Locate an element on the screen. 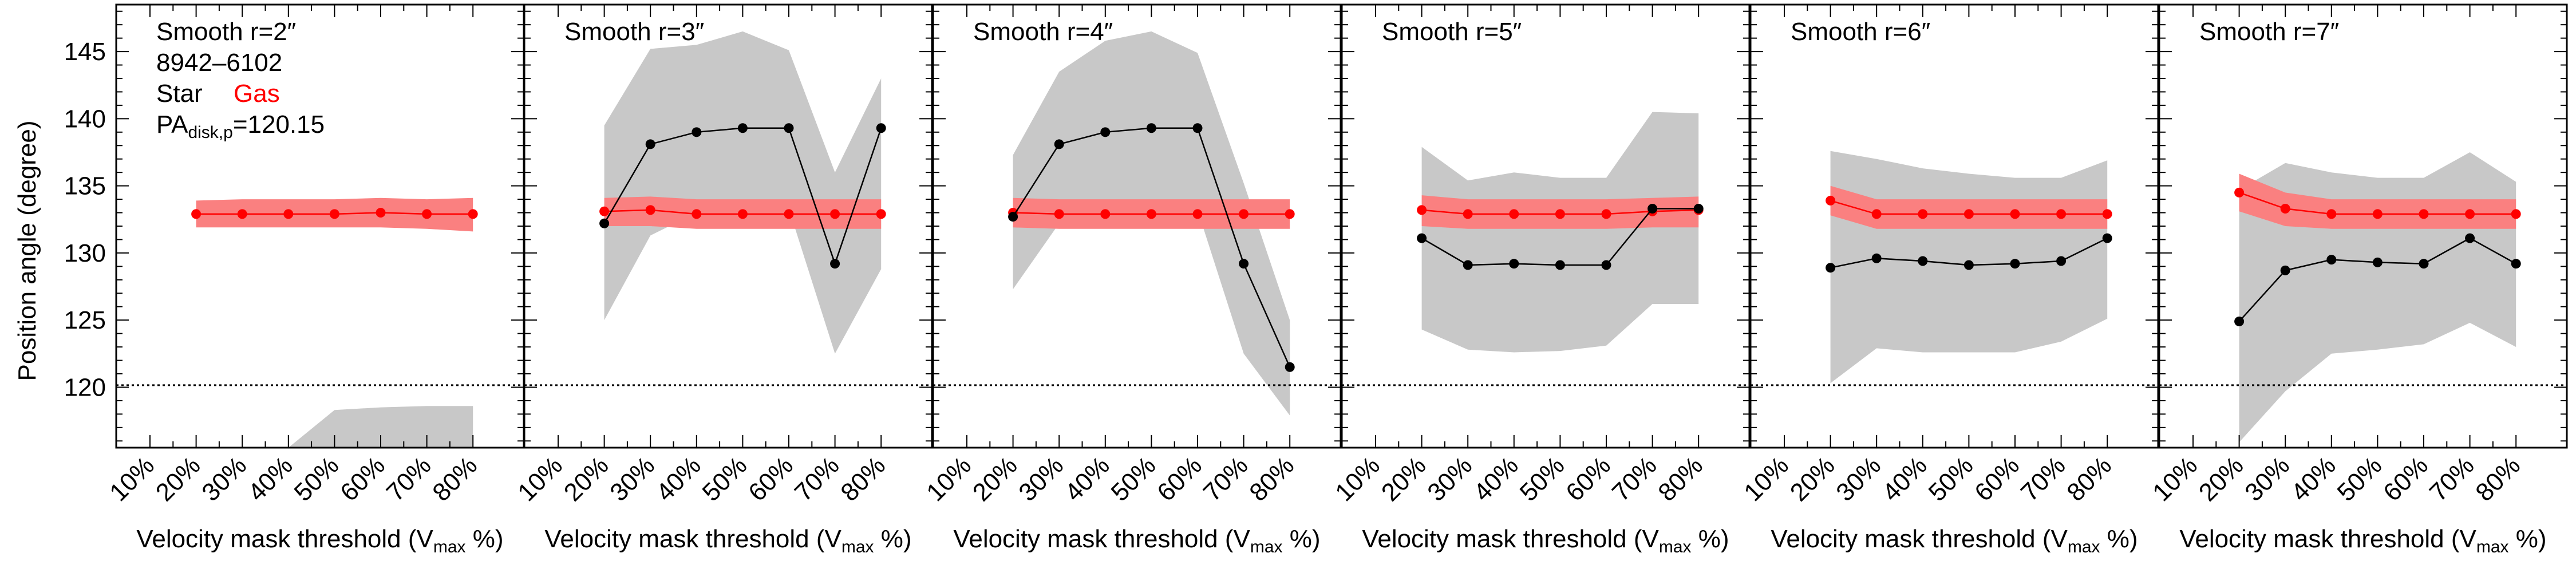  legend-gas: Gas is located at coordinates (257, 94).